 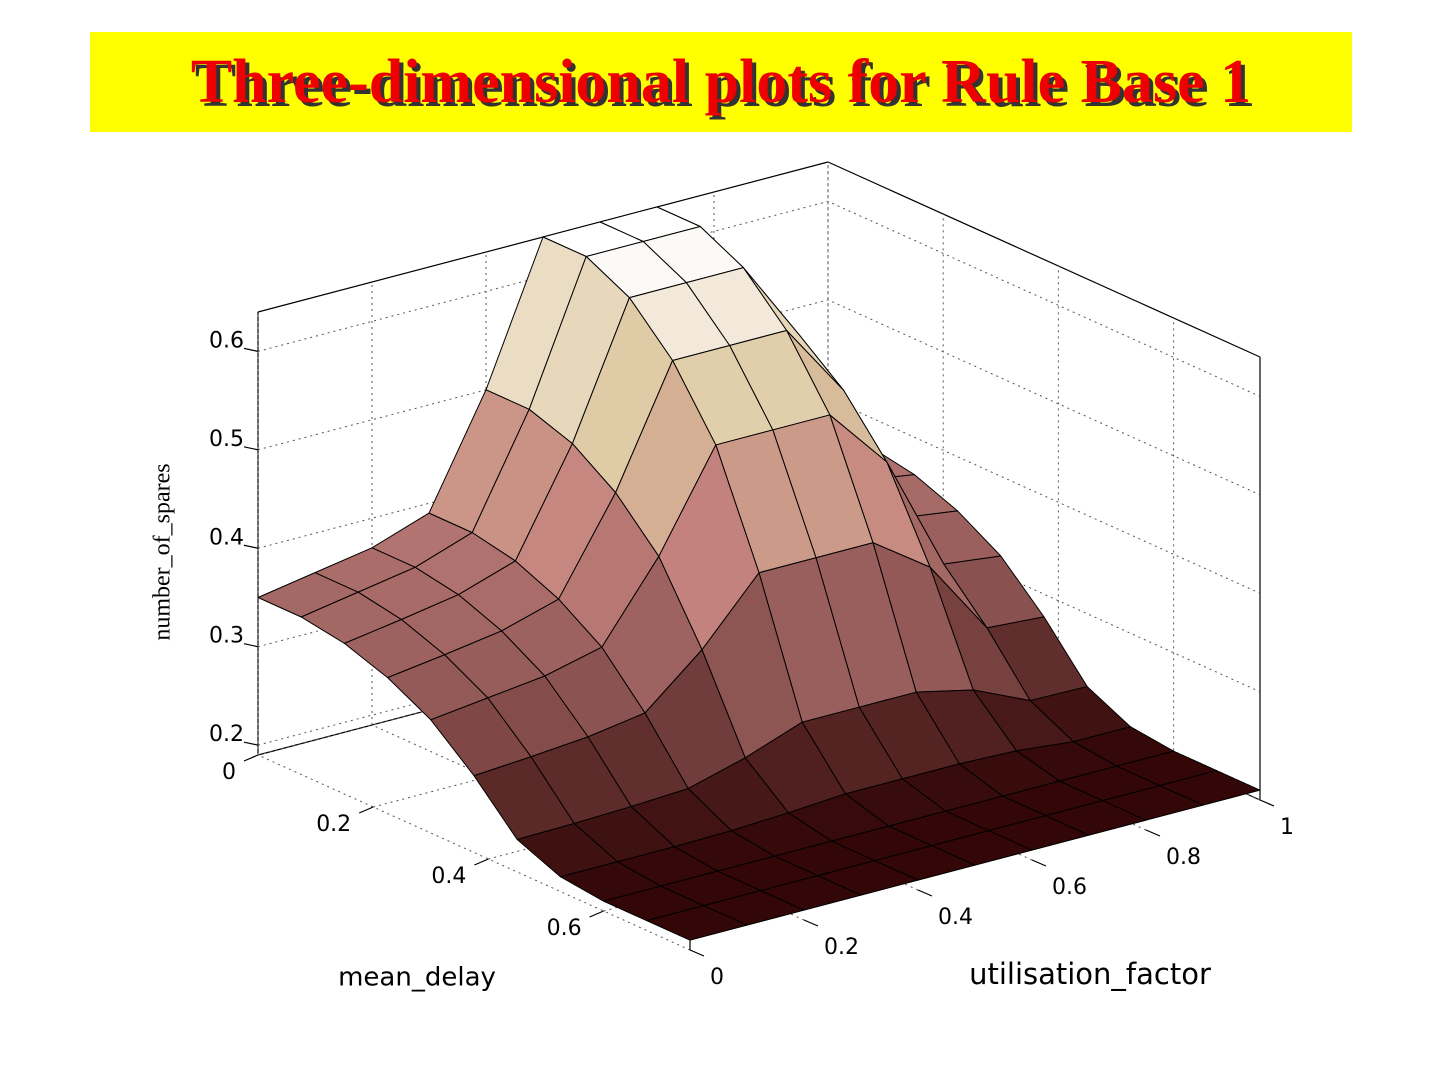 What do you see at coordinates (1044, 259) in the screenshot?
I see `box-edge` at bounding box center [1044, 259].